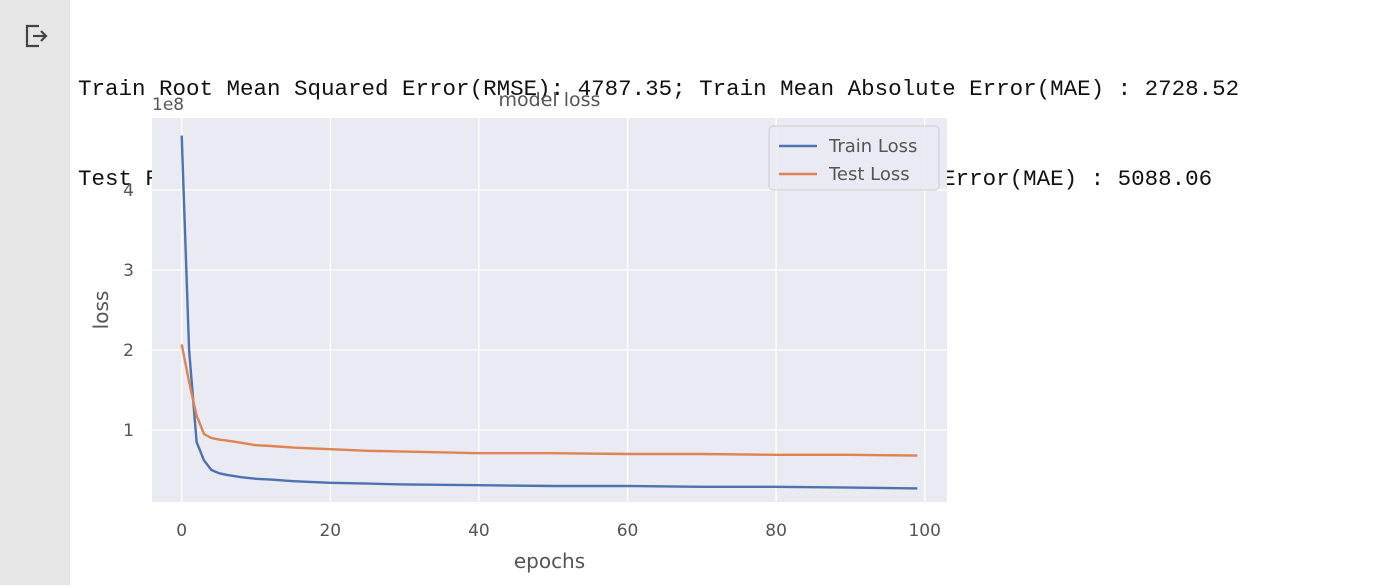  What do you see at coordinates (128, 351) in the screenshot?
I see `y-tick-label: 2` at bounding box center [128, 351].